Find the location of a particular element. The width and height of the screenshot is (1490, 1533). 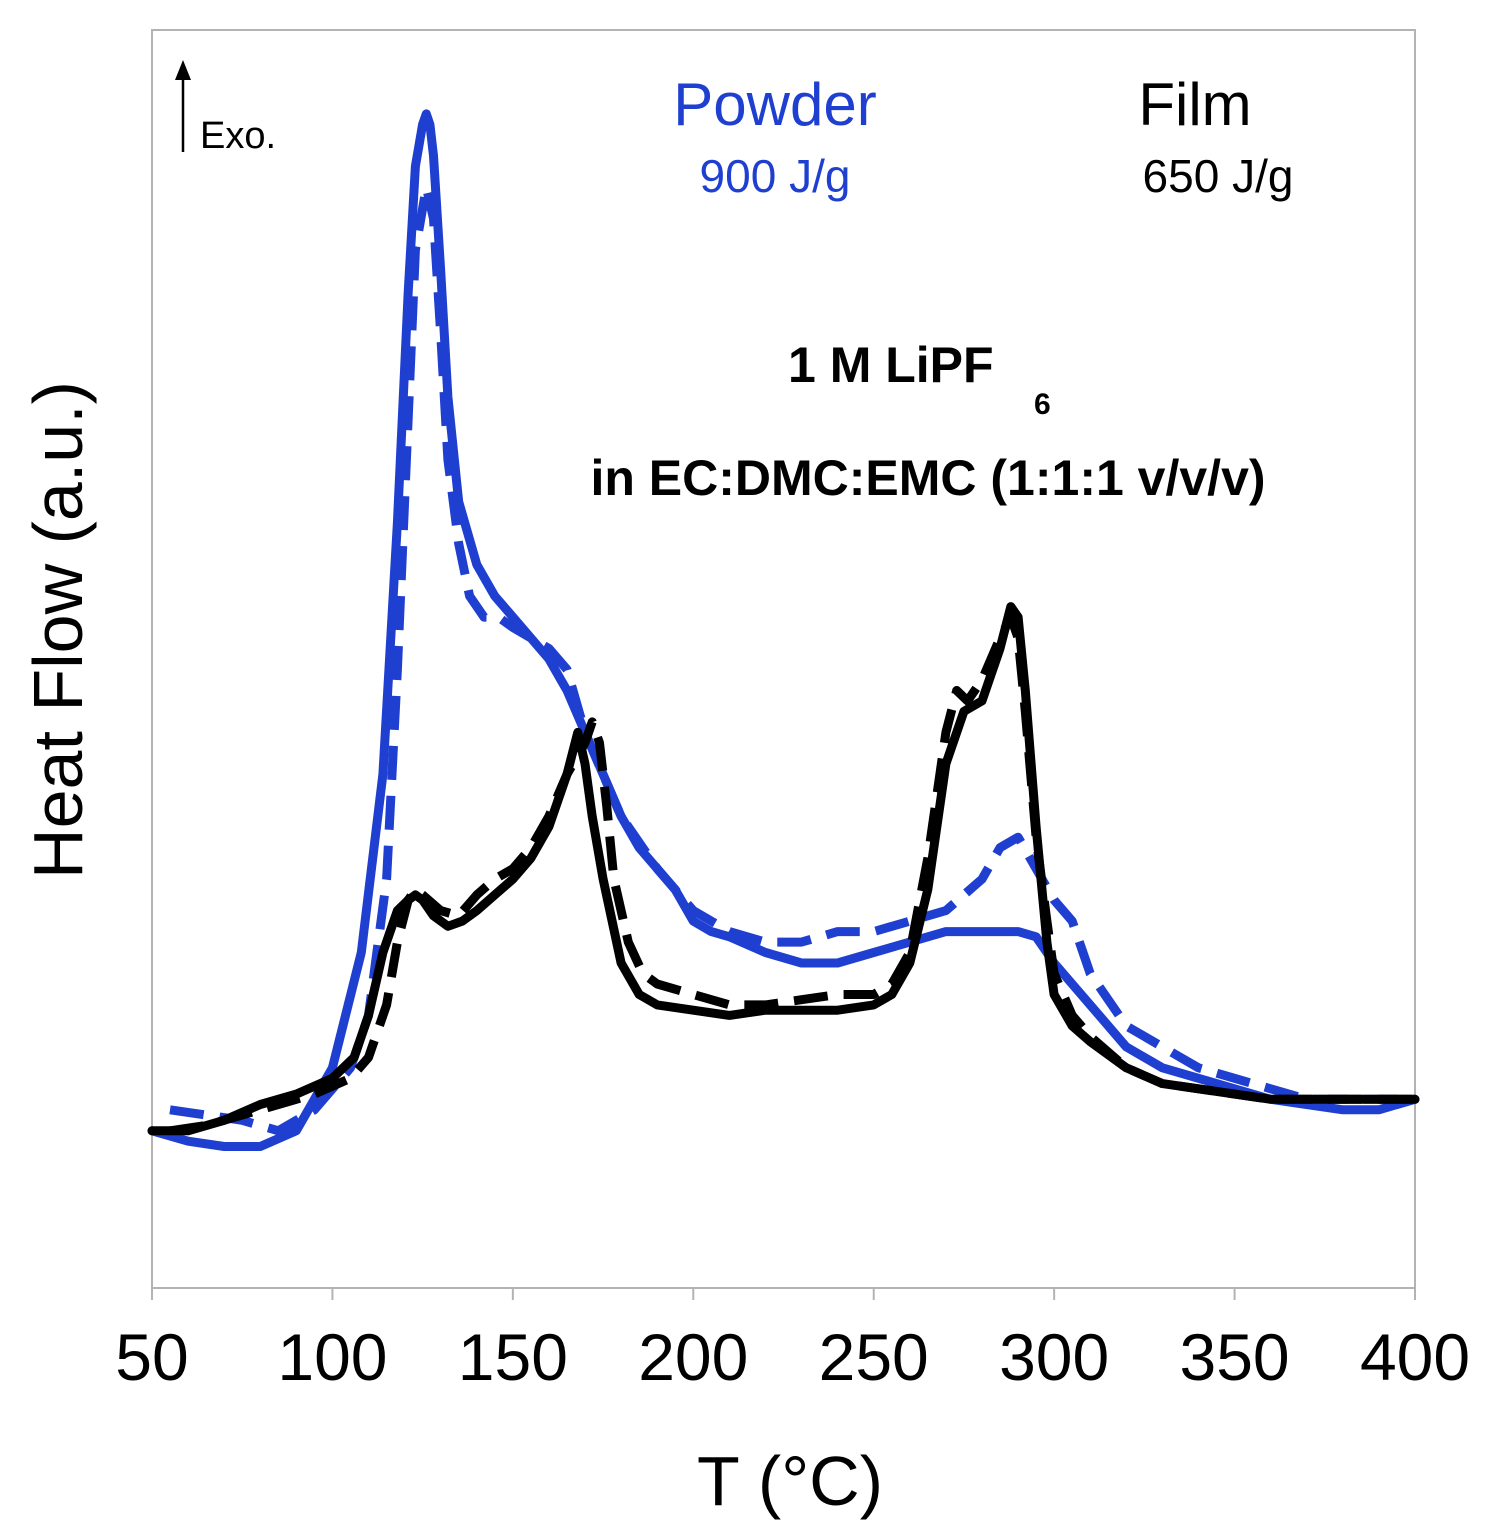

x-tick-label: 50 is located at coordinates (151, 1357).